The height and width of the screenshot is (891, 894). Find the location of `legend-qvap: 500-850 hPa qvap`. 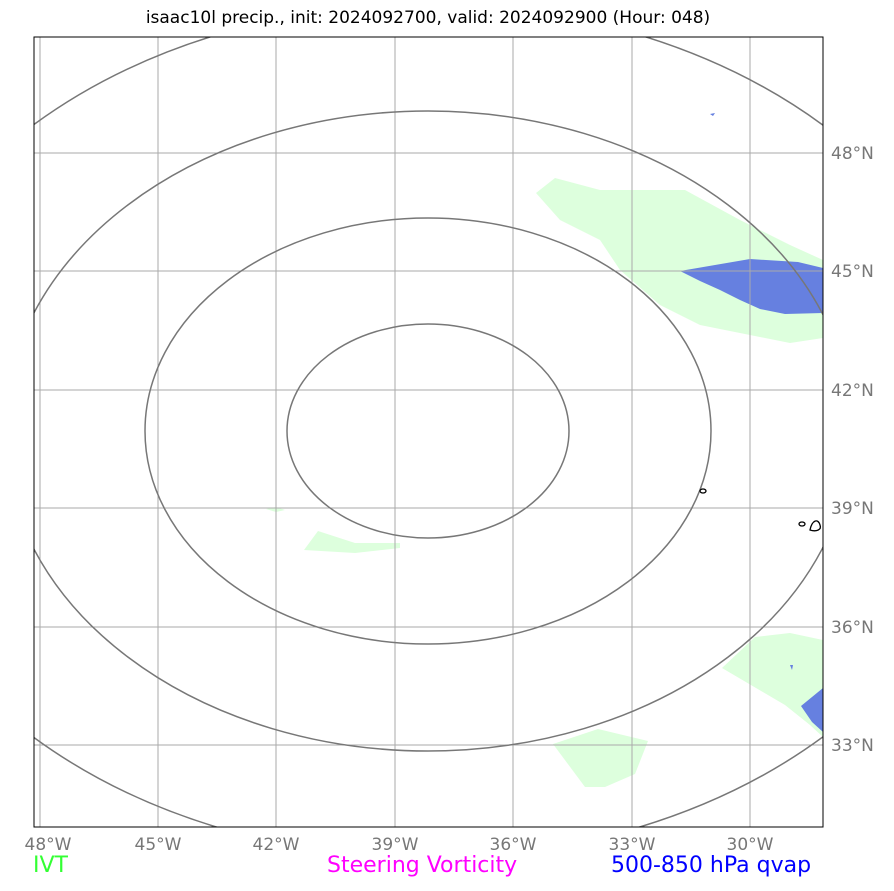

legend-qvap: 500-850 hPa qvap is located at coordinates (711, 865).